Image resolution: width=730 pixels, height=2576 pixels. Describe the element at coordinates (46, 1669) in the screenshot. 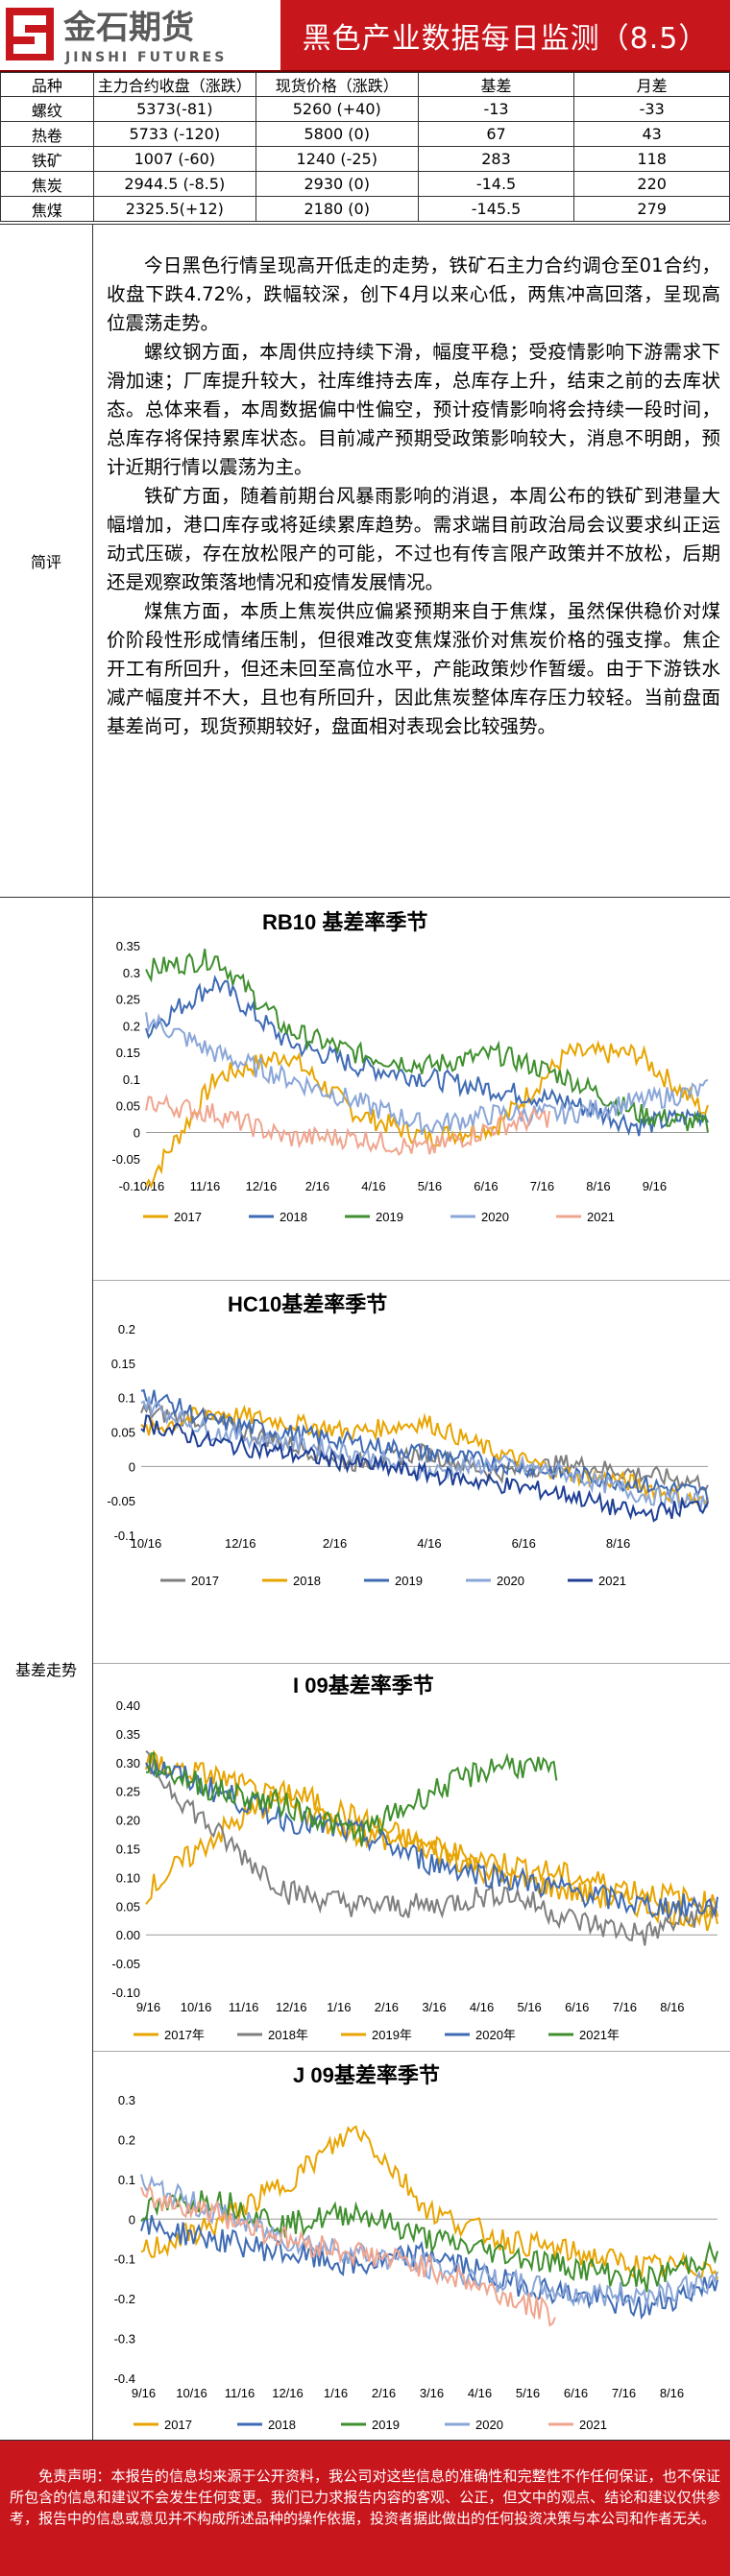

I see `basis-label: 基差走势` at that location.